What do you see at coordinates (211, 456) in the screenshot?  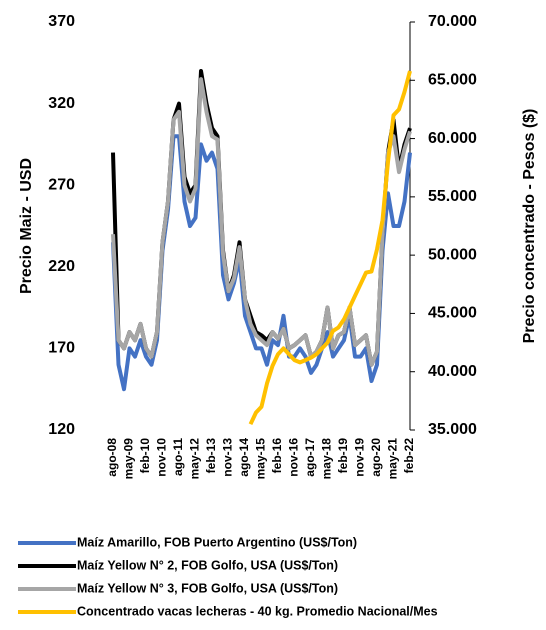 I see `x-tick-label: feb-13` at bounding box center [211, 456].